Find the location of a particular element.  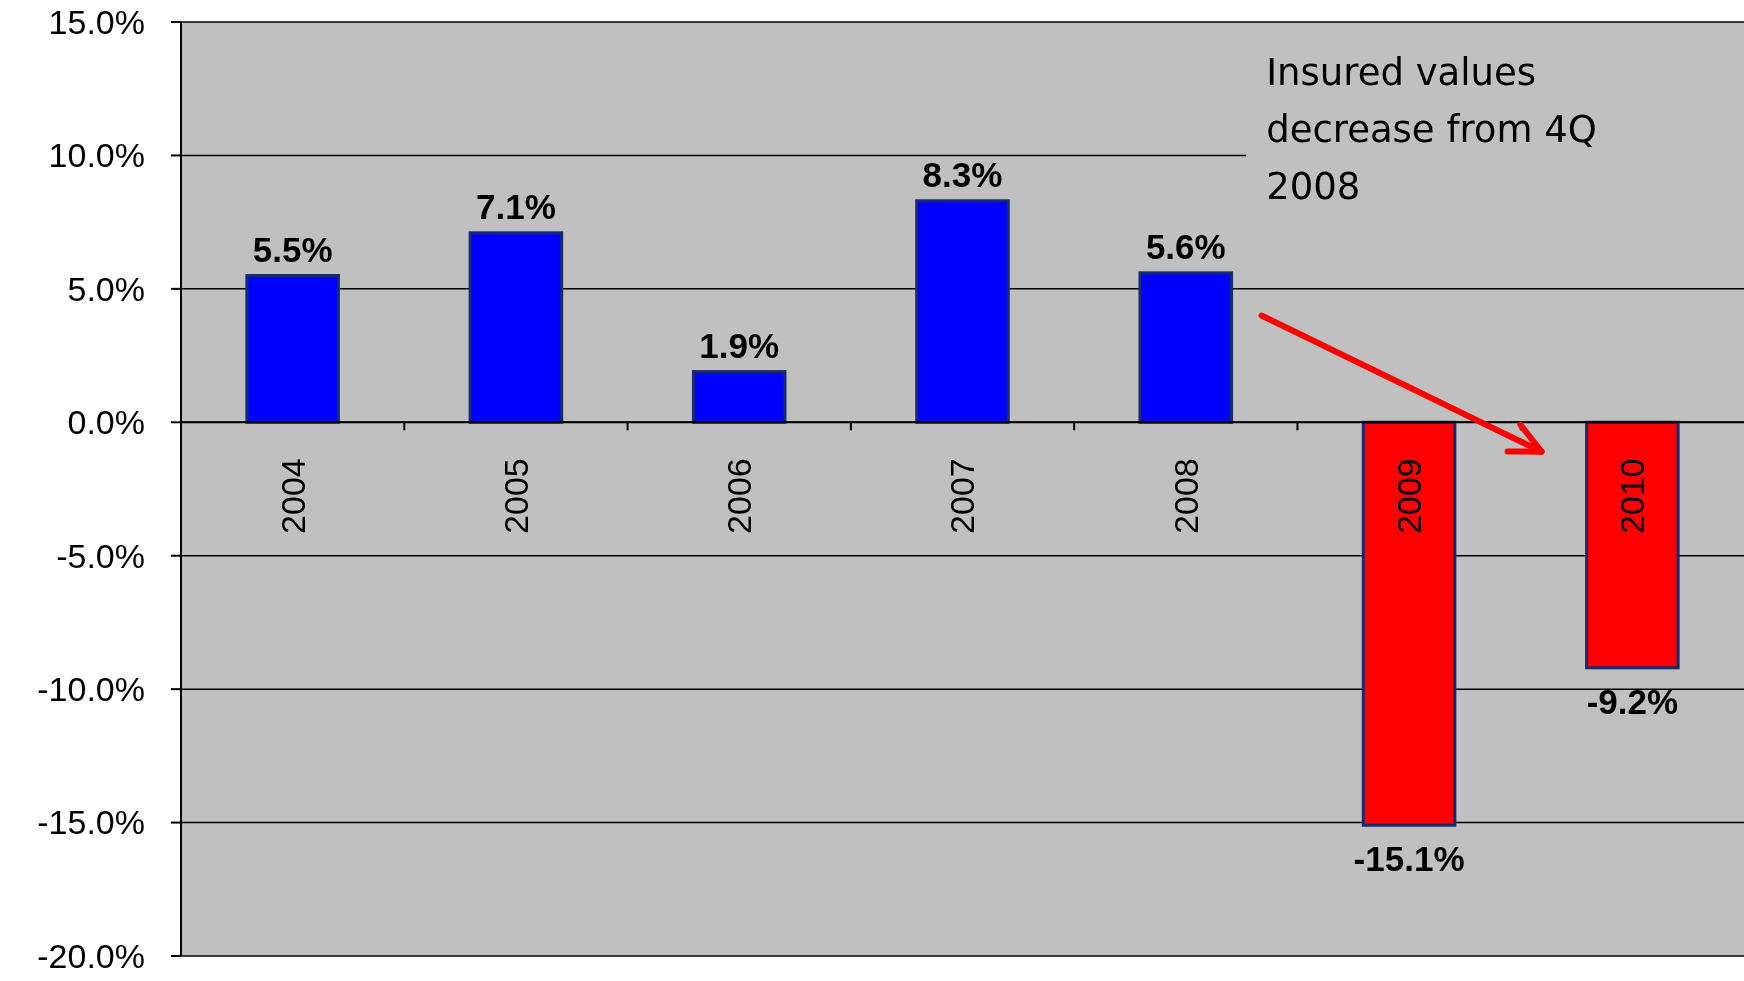

y-tick-label: 10.0% is located at coordinates (96, 155).